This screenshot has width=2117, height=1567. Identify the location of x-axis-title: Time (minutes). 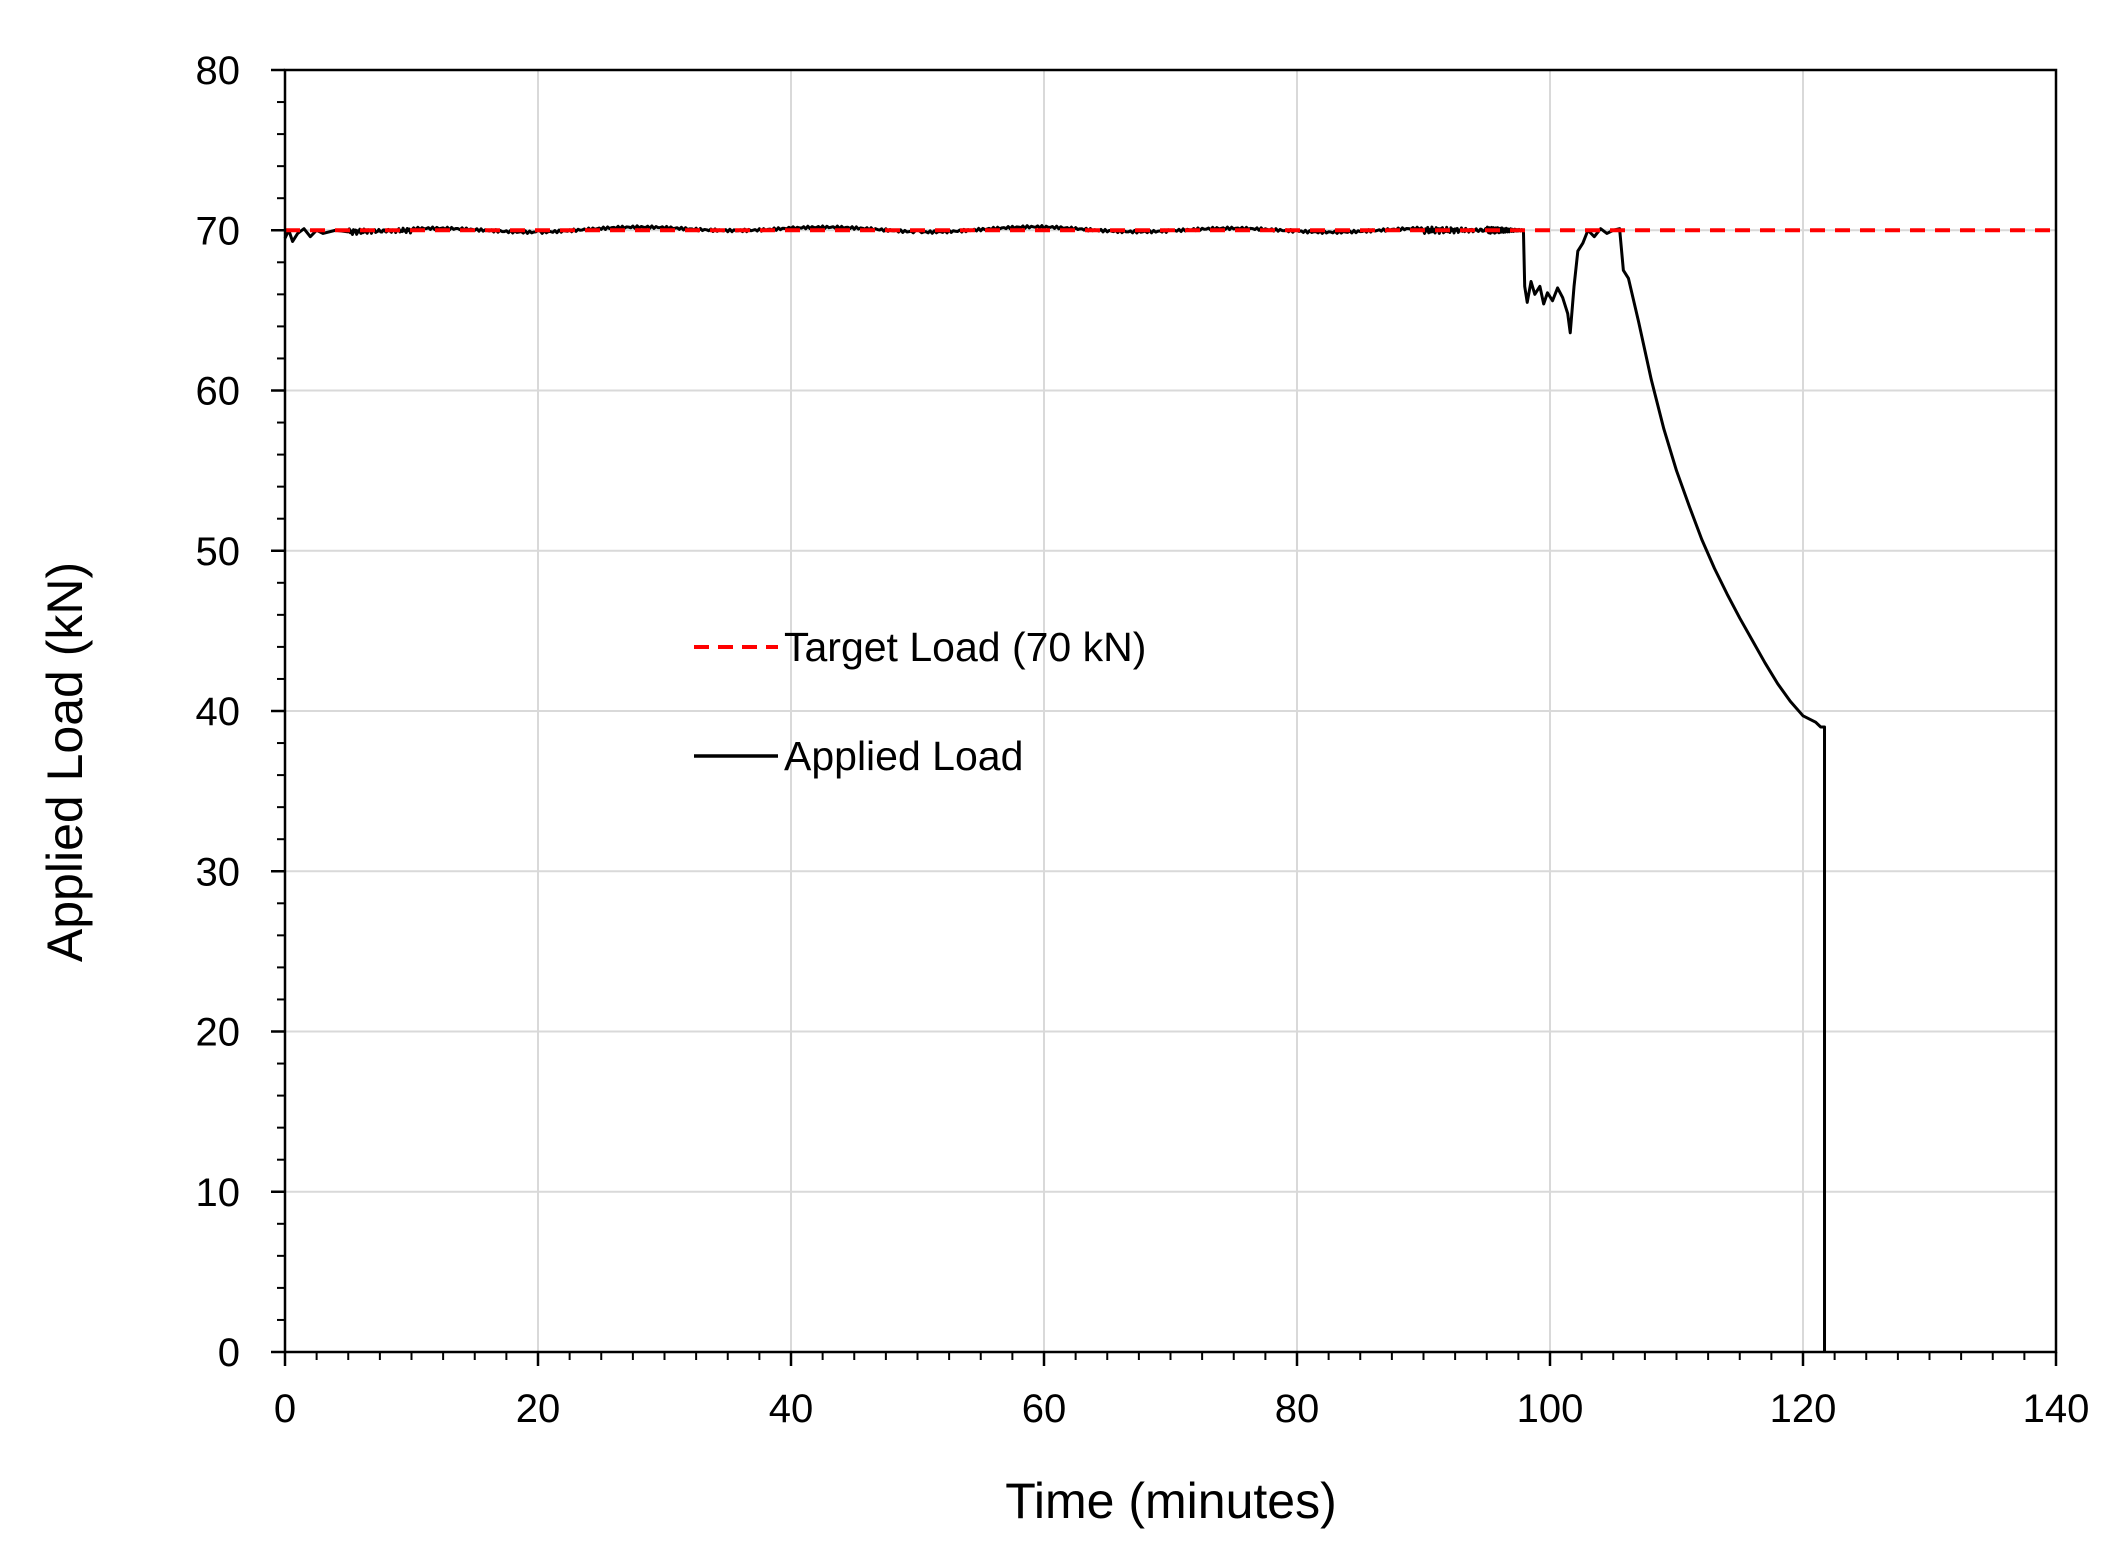
(1171, 1501).